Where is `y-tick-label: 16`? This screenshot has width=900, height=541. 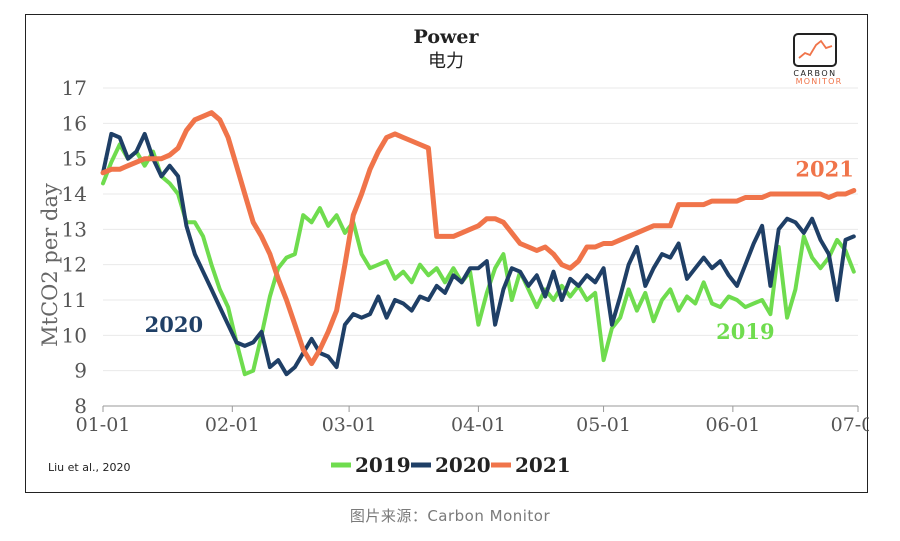
y-tick-label: 16 is located at coordinates (74, 123).